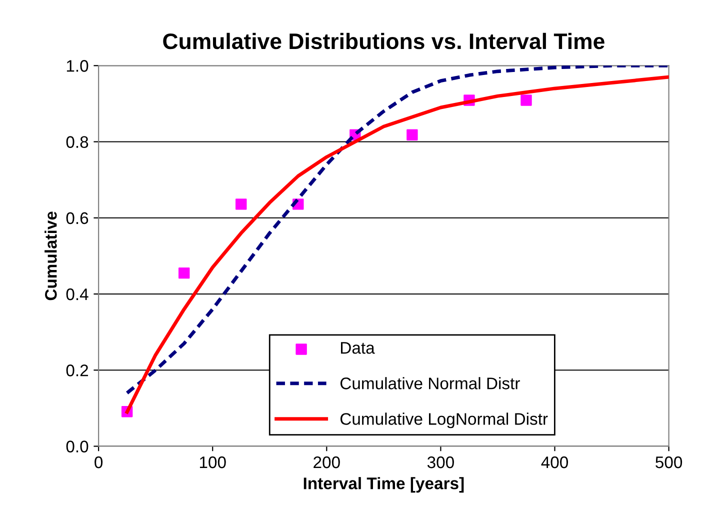 The height and width of the screenshot is (525, 704). I want to click on legend-label: Cumulative LogNormal Distr, so click(444, 420).